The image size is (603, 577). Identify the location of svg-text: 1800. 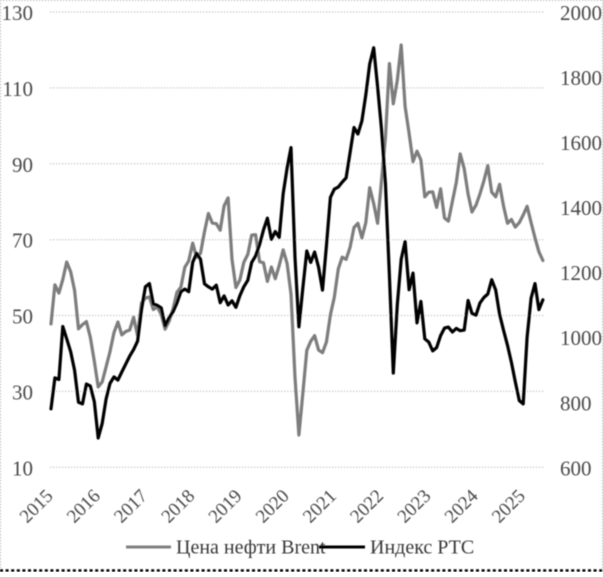
(581, 78).